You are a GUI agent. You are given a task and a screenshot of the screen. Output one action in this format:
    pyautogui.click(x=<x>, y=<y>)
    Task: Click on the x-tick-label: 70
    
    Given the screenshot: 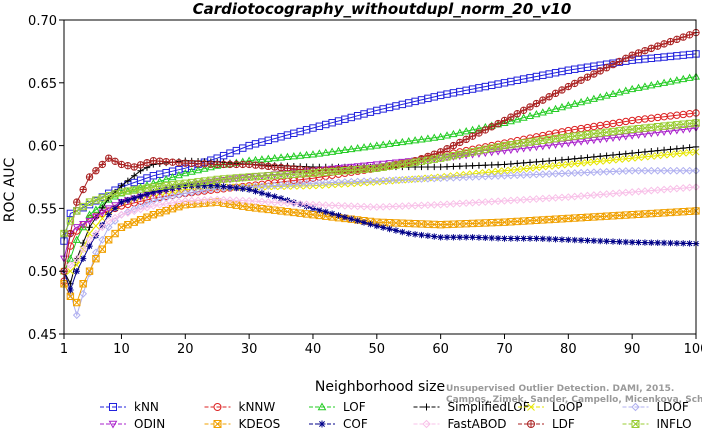 What is the action you would take?
    pyautogui.click(x=504, y=349)
    